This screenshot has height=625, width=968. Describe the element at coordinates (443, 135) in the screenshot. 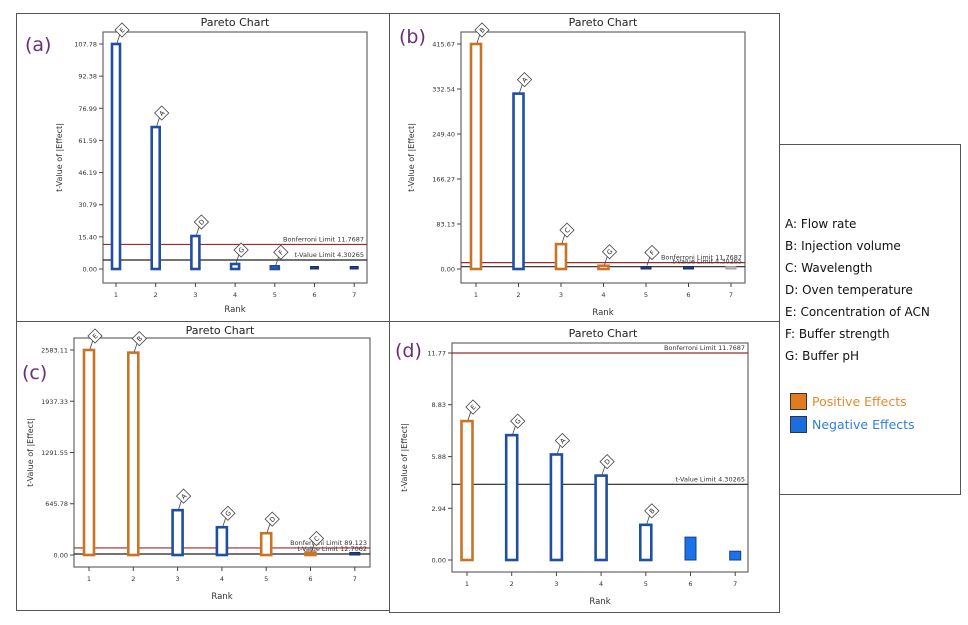

I see `y-tick-label: 249.40` at that location.